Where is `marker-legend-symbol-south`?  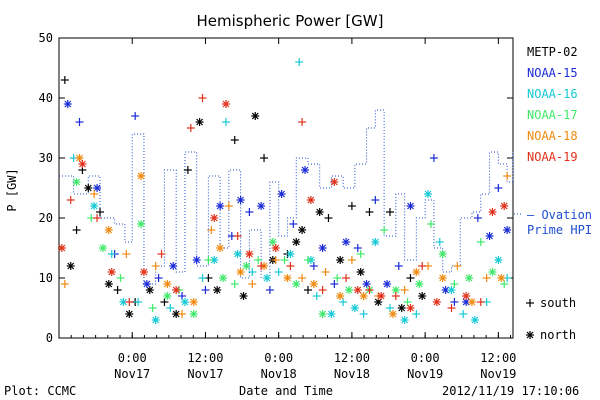 marker-legend-symbol-south is located at coordinates (530, 303).